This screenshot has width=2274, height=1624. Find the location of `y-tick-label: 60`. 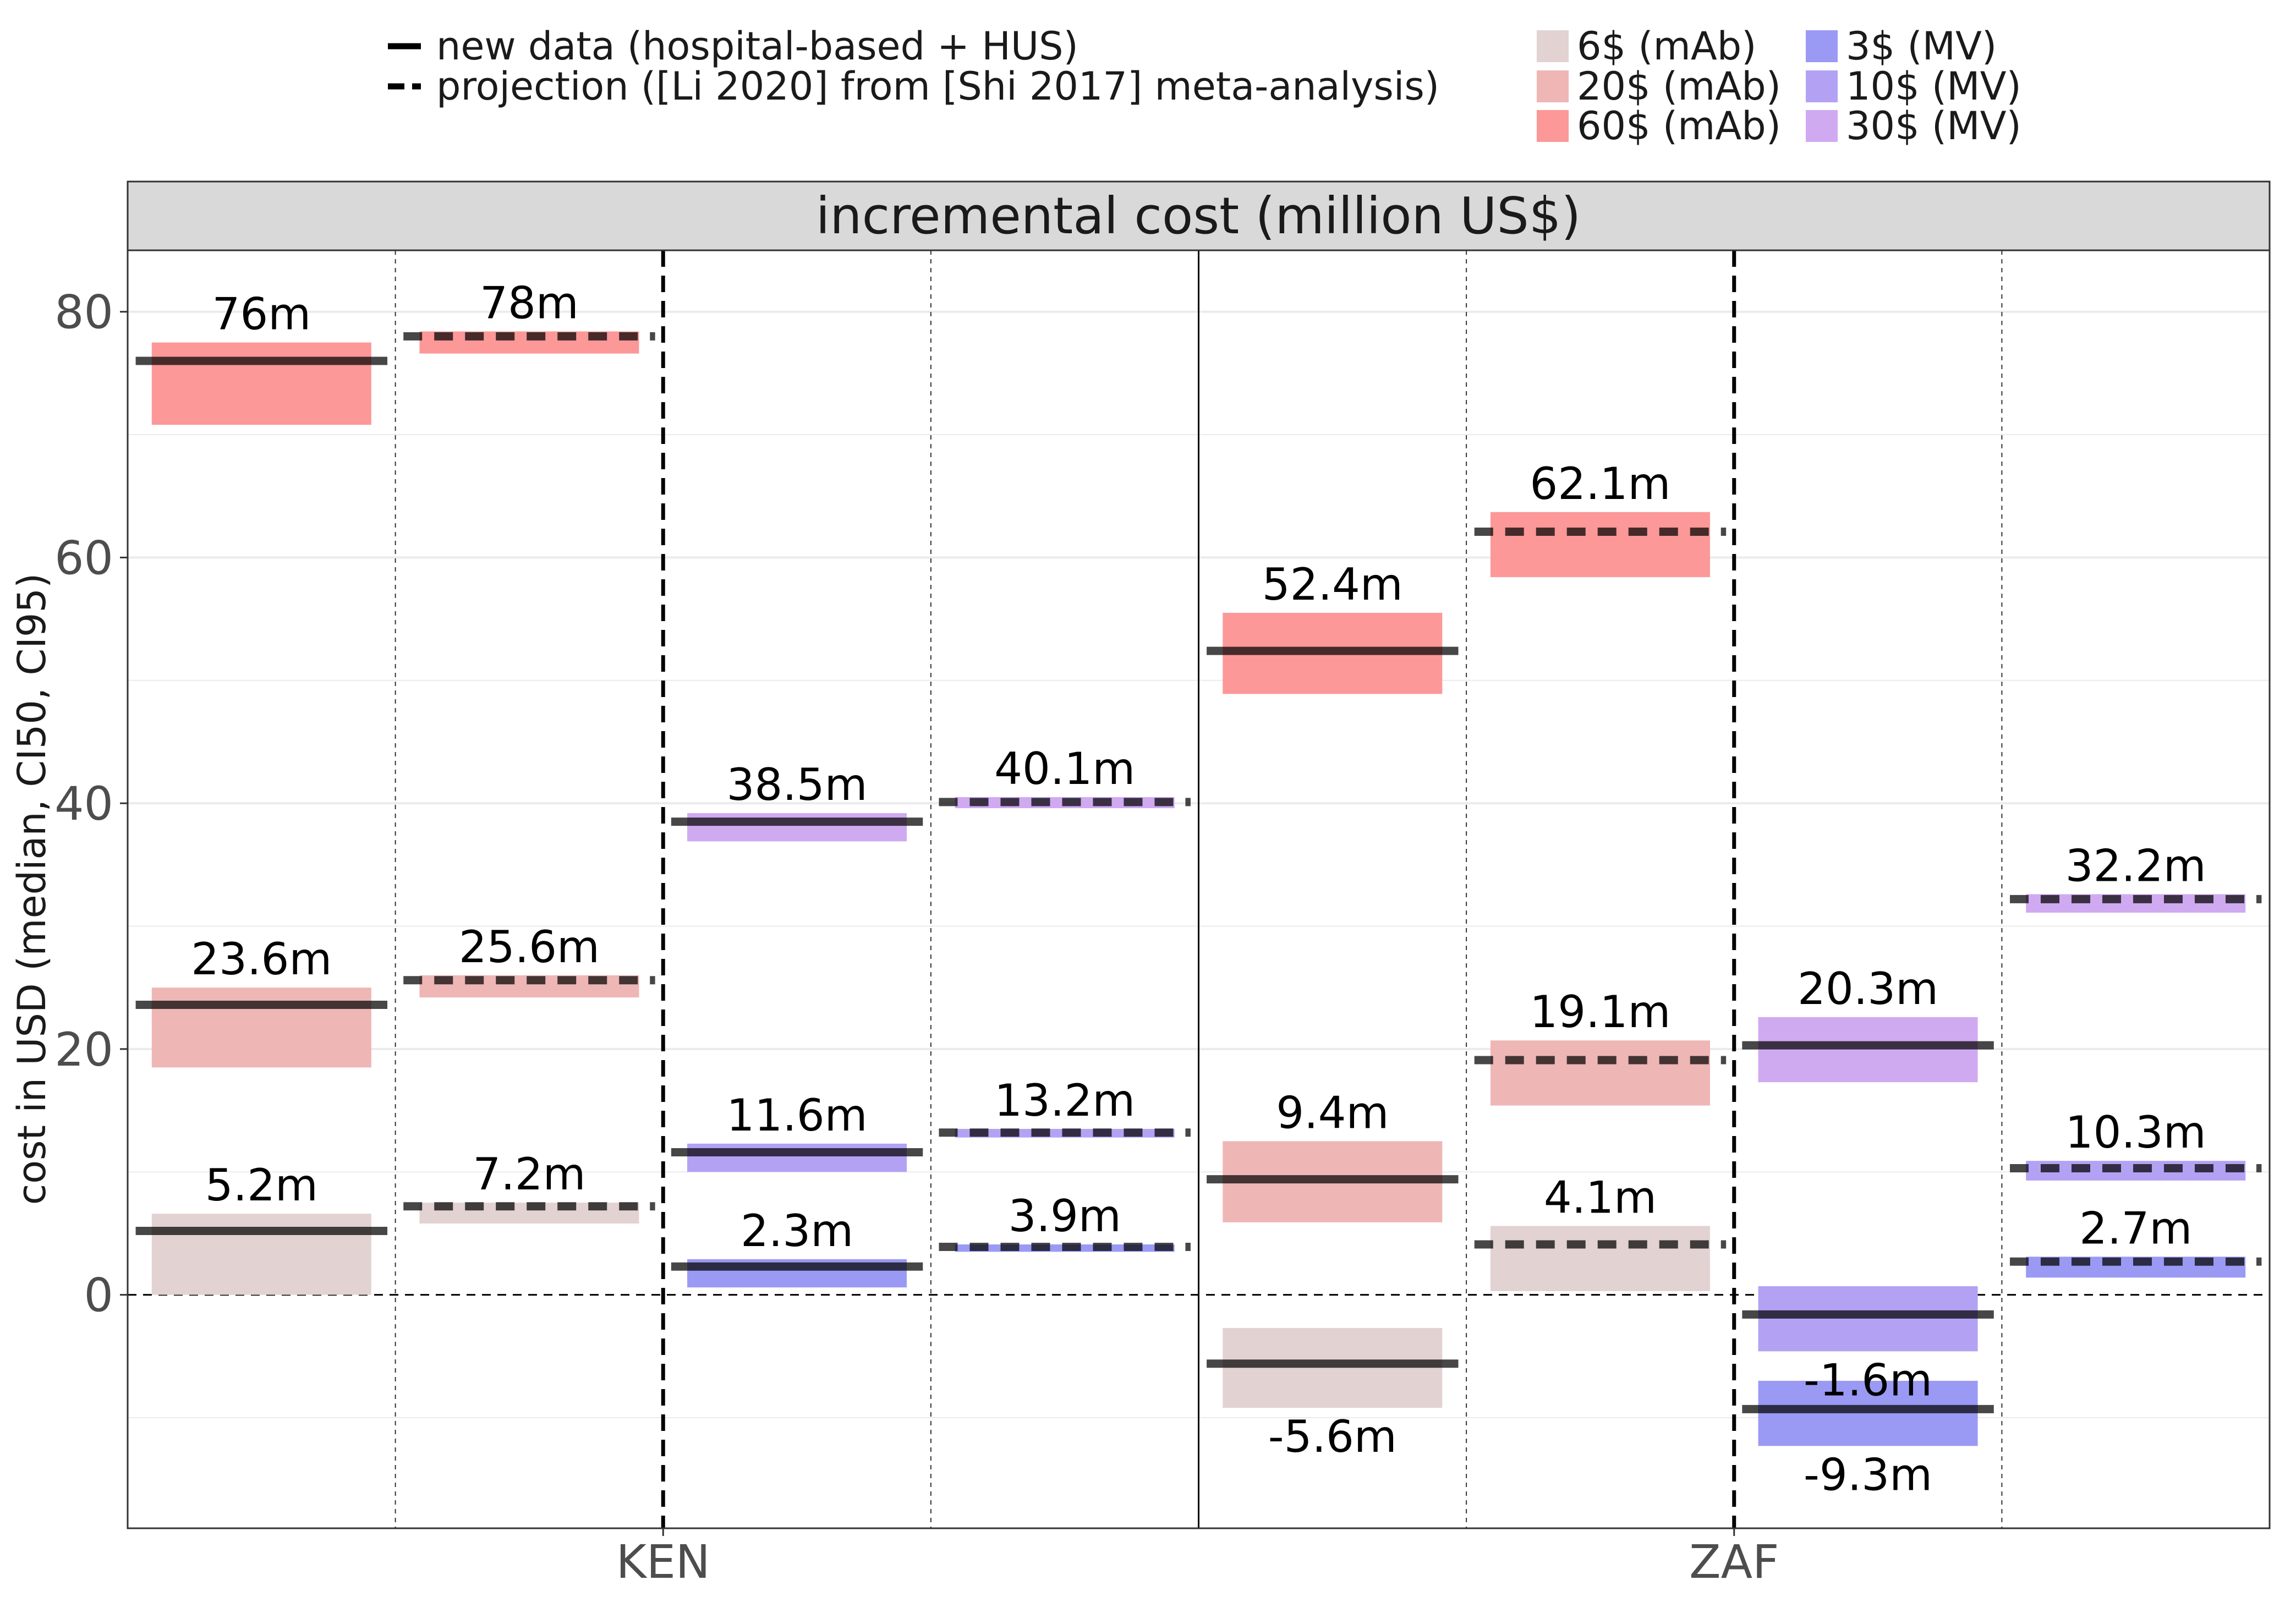

y-tick-label: 60 is located at coordinates (83, 558).